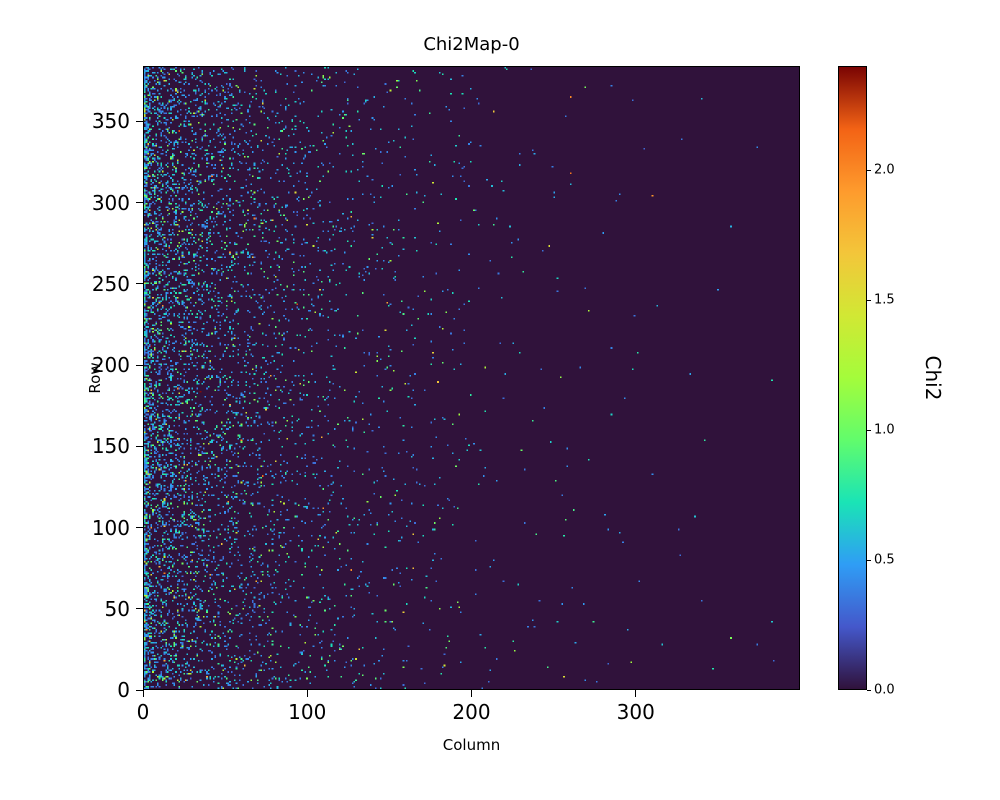  What do you see at coordinates (884, 300) in the screenshot?
I see `colorbar-tick-label: 1.5` at bounding box center [884, 300].